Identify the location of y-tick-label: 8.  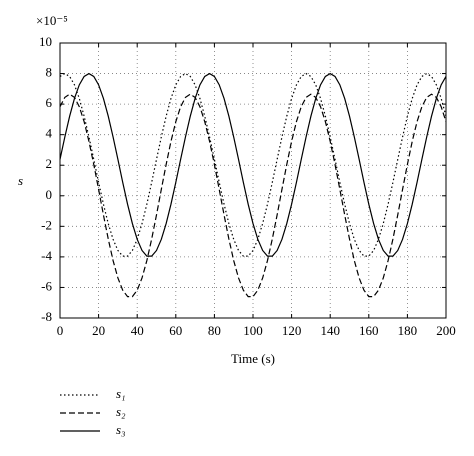
(49, 72).